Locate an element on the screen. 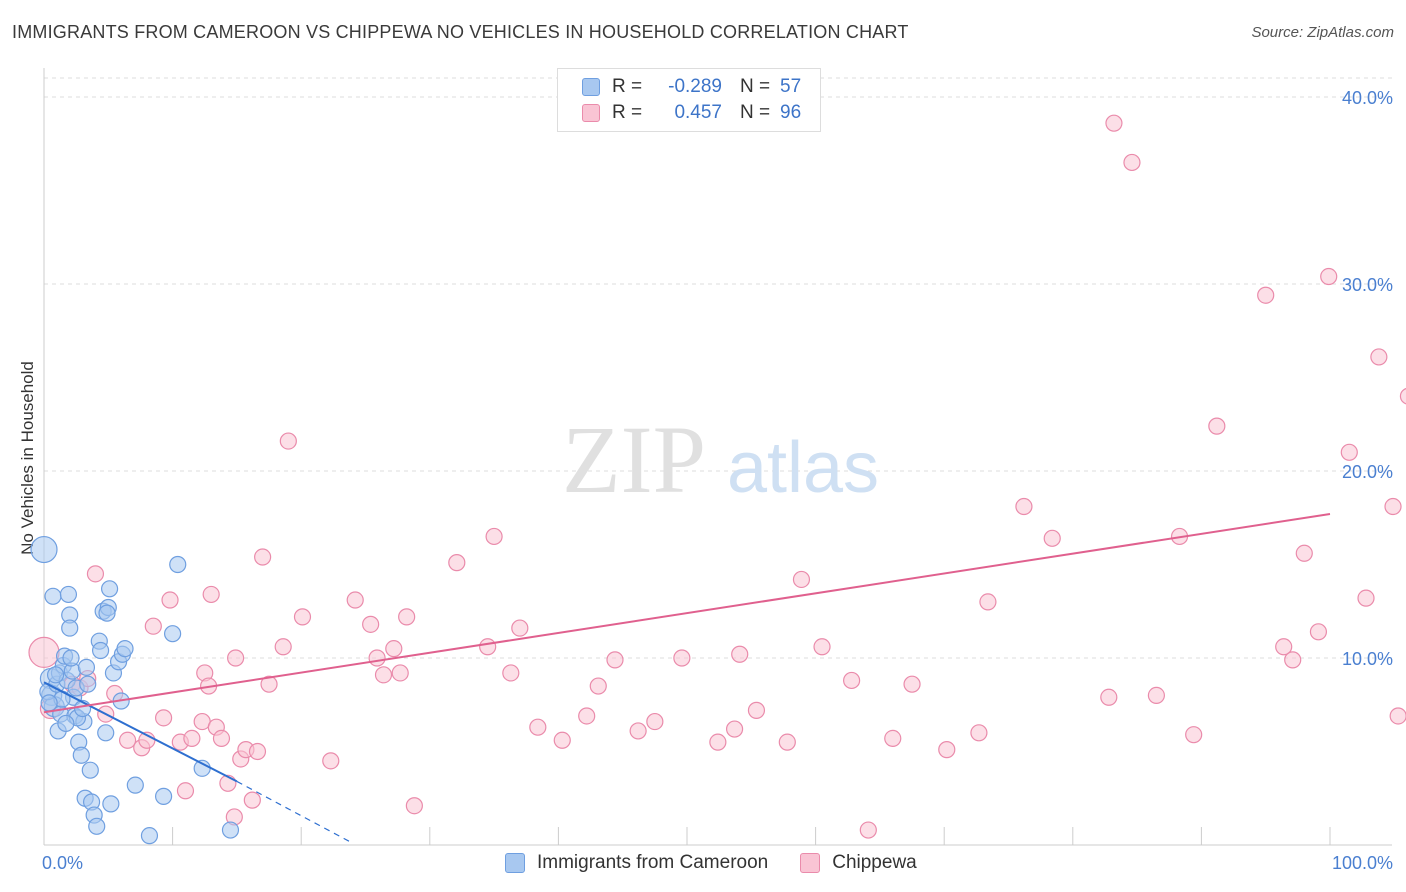  stats-row-cameroon: R = -0.289 N = 57 is located at coordinates (691, 87).